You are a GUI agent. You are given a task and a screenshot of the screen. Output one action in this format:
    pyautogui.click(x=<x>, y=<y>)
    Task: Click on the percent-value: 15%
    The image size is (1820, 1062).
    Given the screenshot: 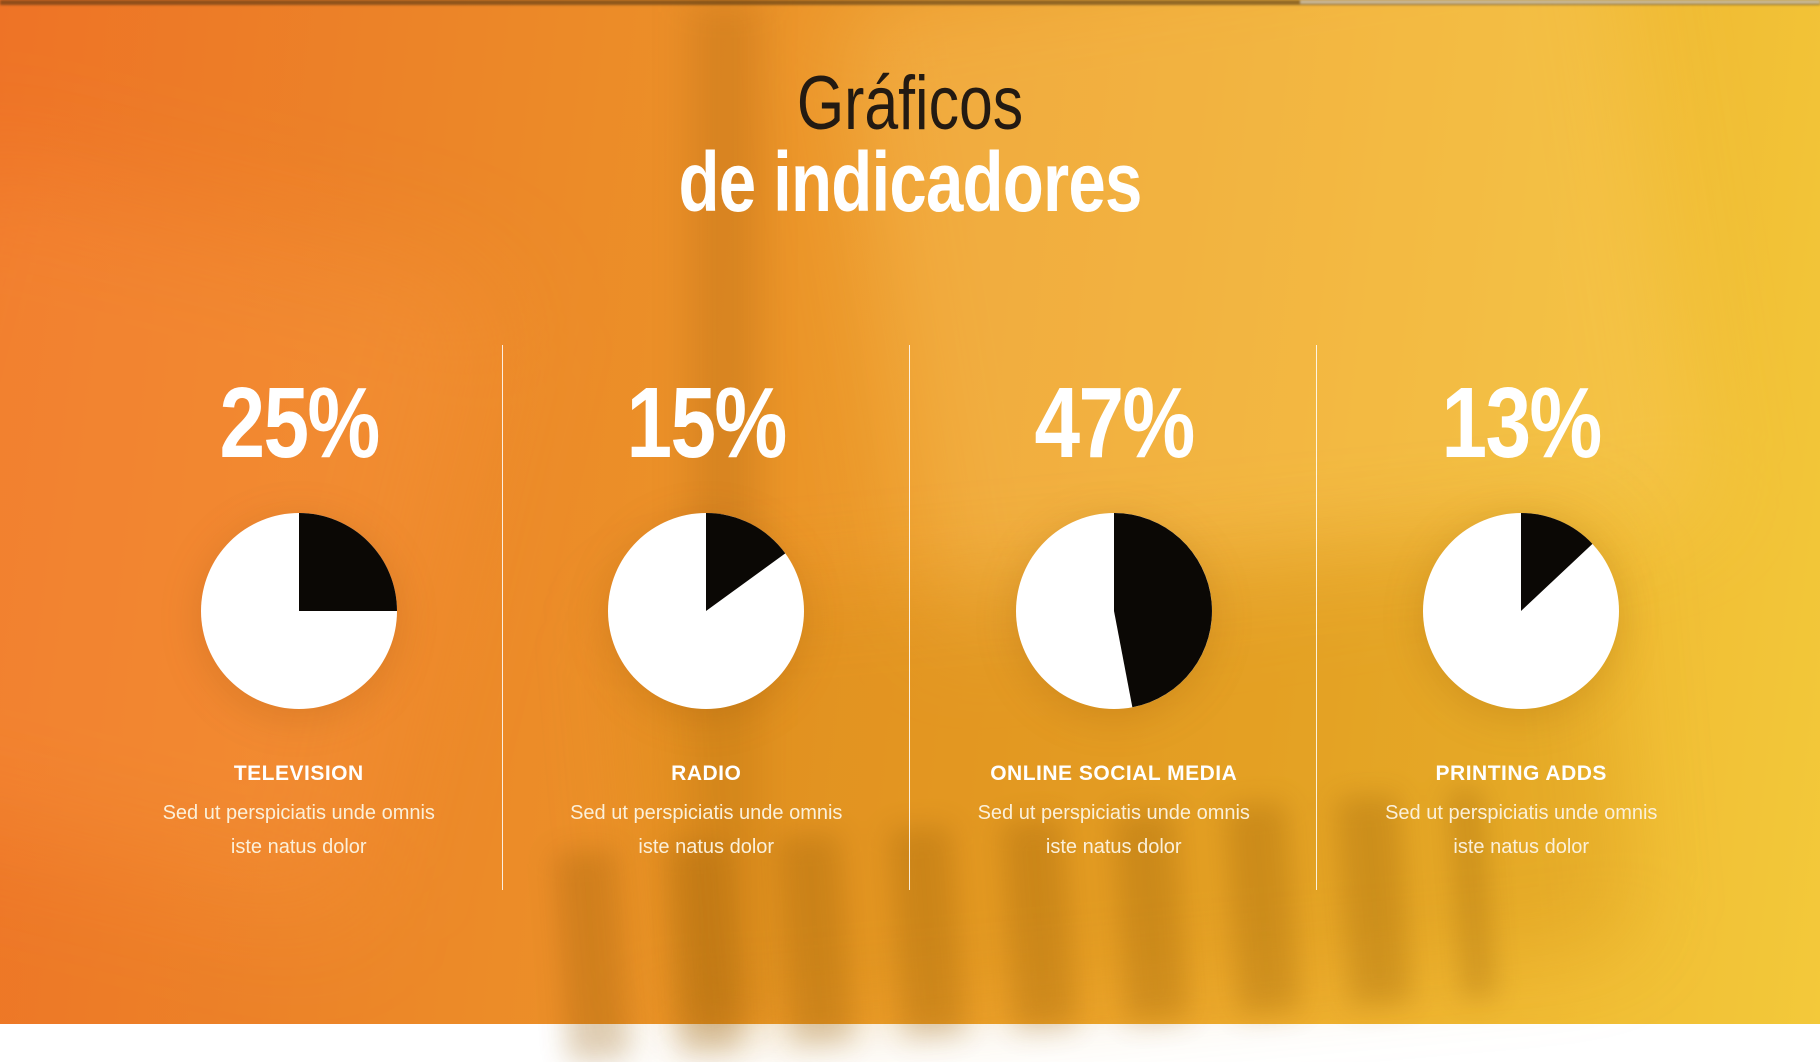 What is the action you would take?
    pyautogui.click(x=707, y=423)
    